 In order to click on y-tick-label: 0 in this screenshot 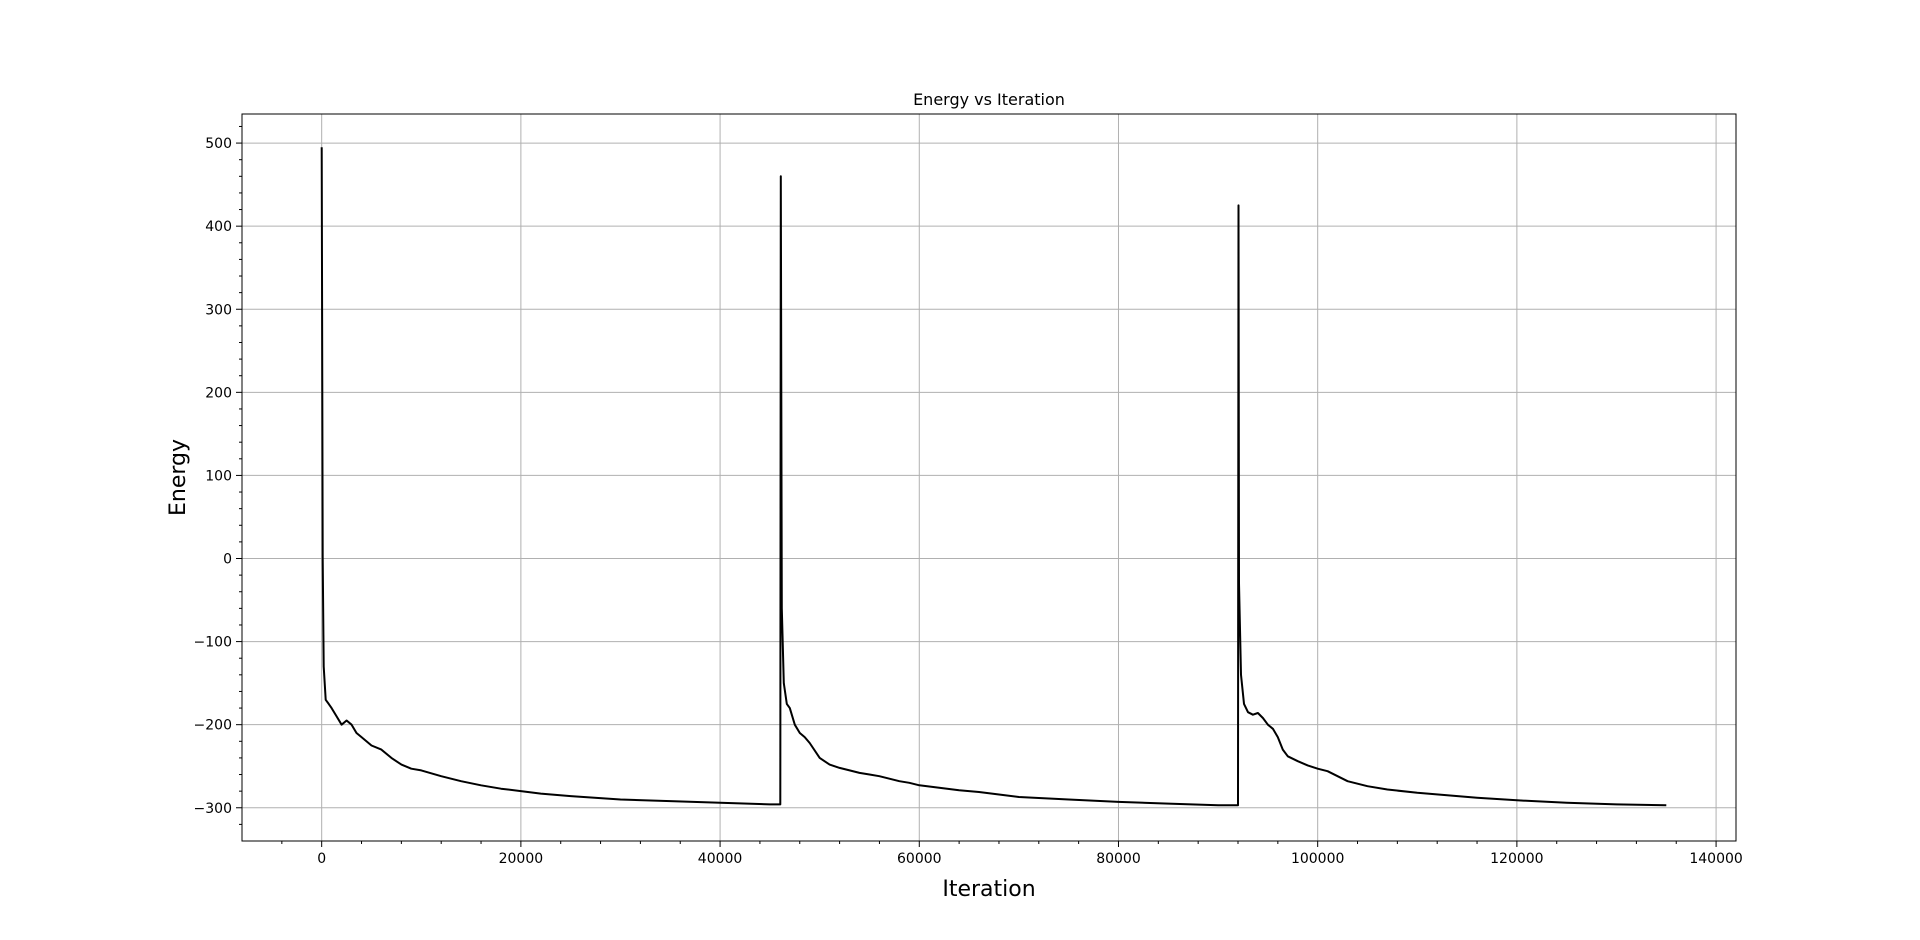, I will do `click(227, 560)`.